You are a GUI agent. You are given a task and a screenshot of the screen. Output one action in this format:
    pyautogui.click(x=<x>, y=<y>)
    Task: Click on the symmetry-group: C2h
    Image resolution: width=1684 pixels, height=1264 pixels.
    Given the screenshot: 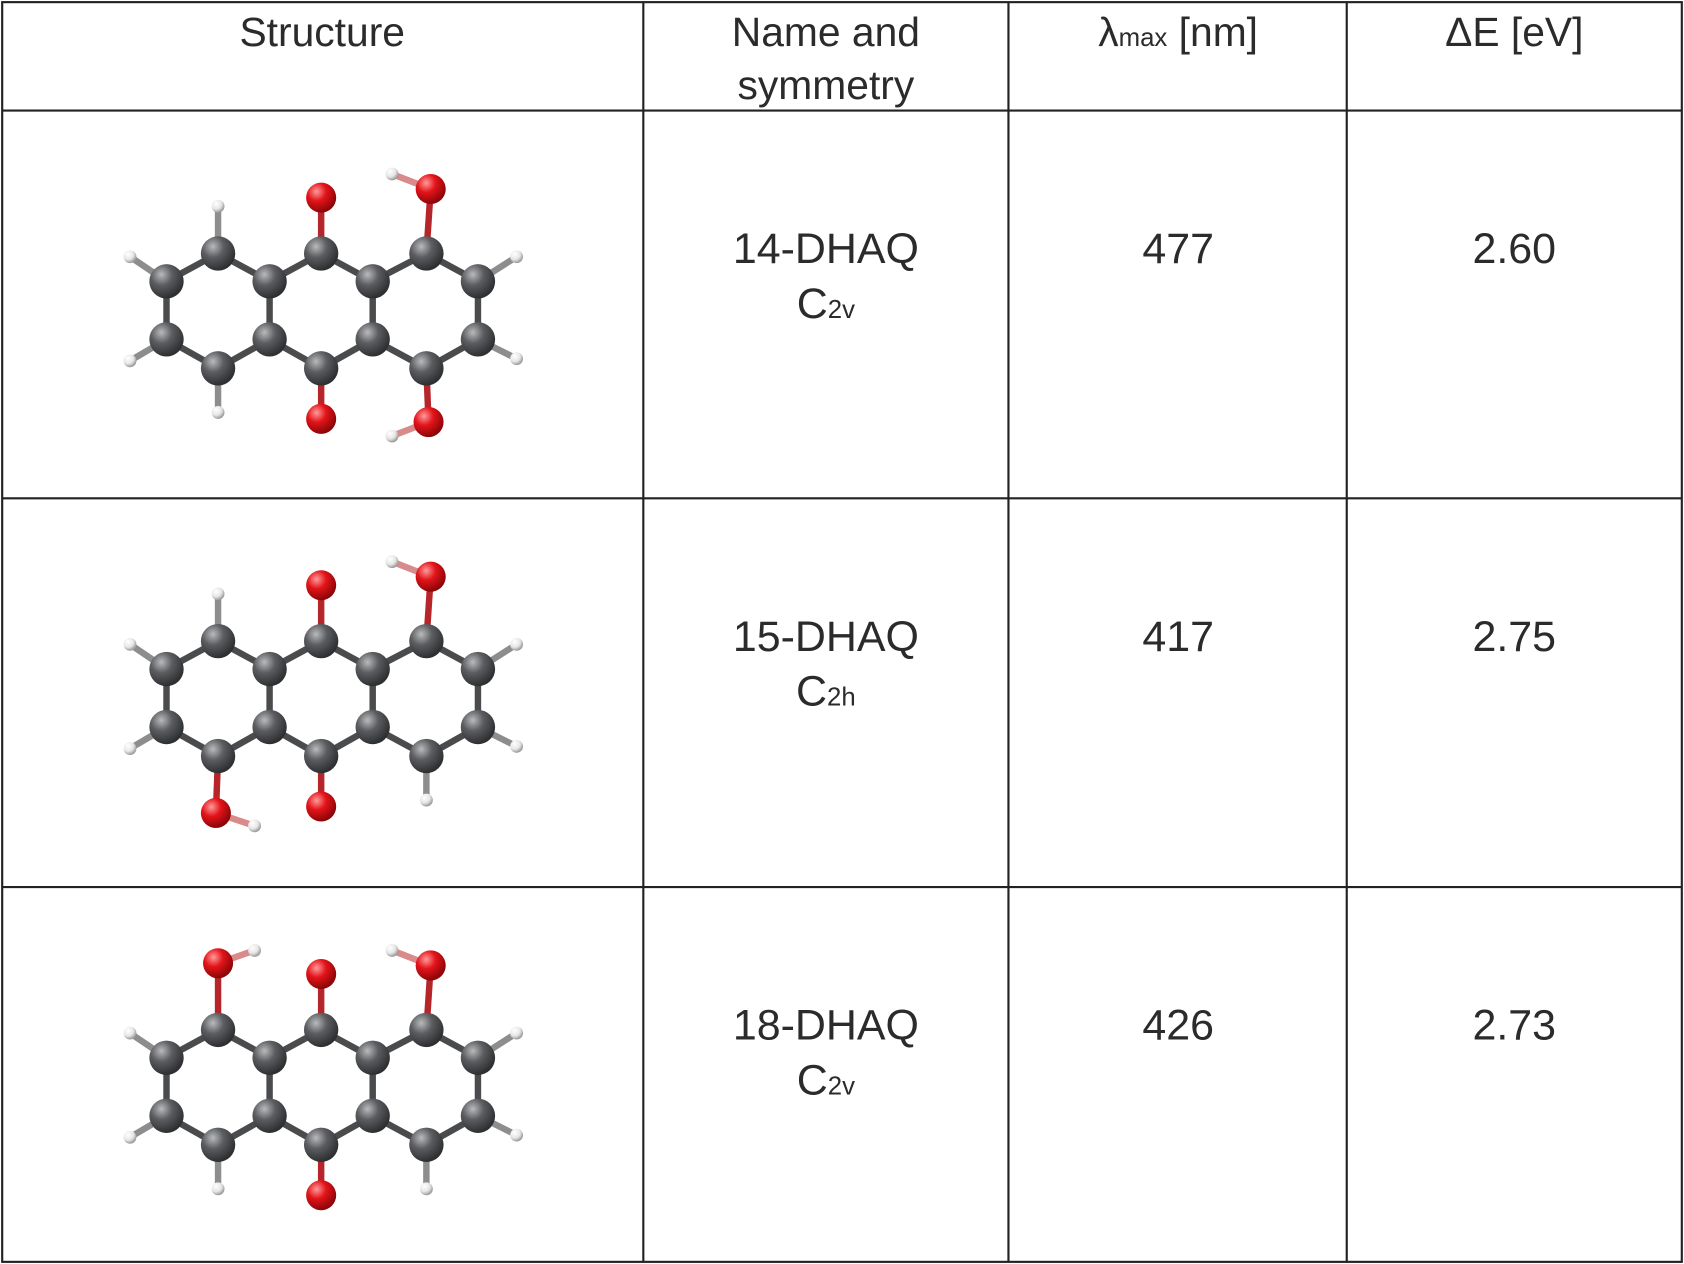 What is the action you would take?
    pyautogui.click(x=826, y=692)
    